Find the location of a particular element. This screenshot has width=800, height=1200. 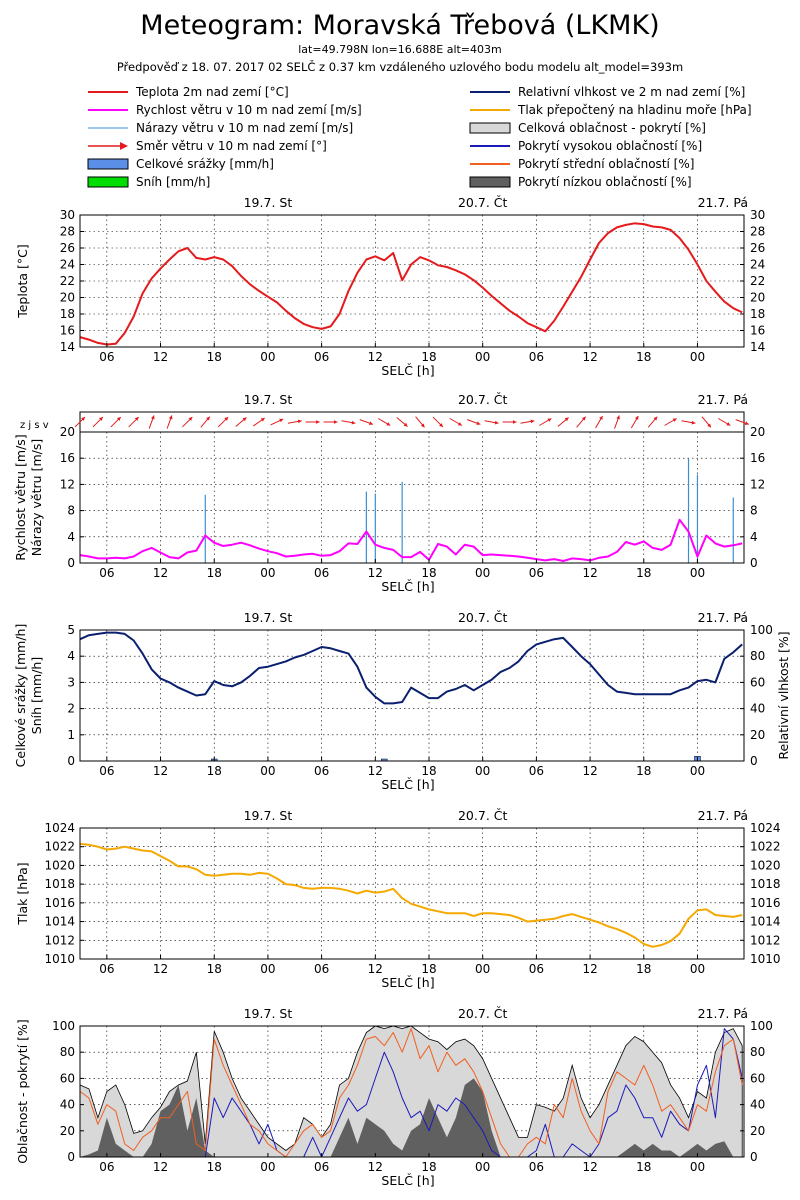

legend-item: Sníh [mm/h] is located at coordinates (148, 182).